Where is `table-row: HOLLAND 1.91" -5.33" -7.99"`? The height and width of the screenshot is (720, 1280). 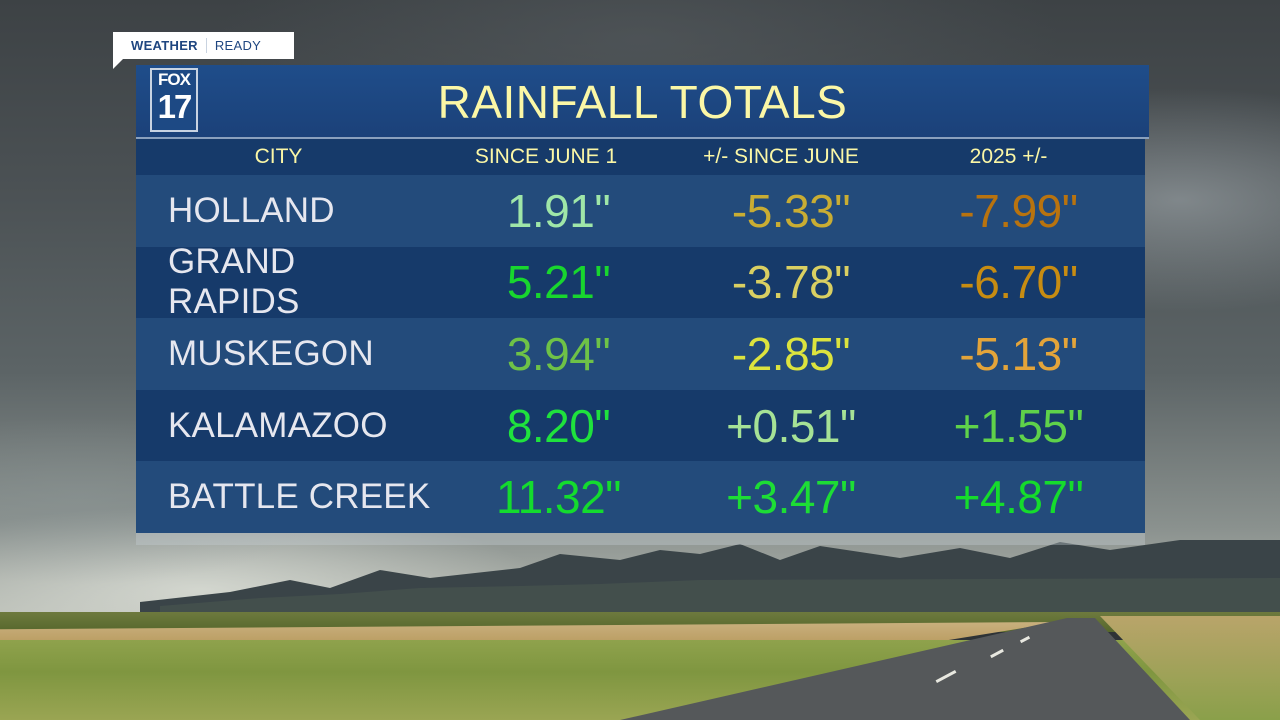 table-row: HOLLAND 1.91" -5.33" -7.99" is located at coordinates (640, 211).